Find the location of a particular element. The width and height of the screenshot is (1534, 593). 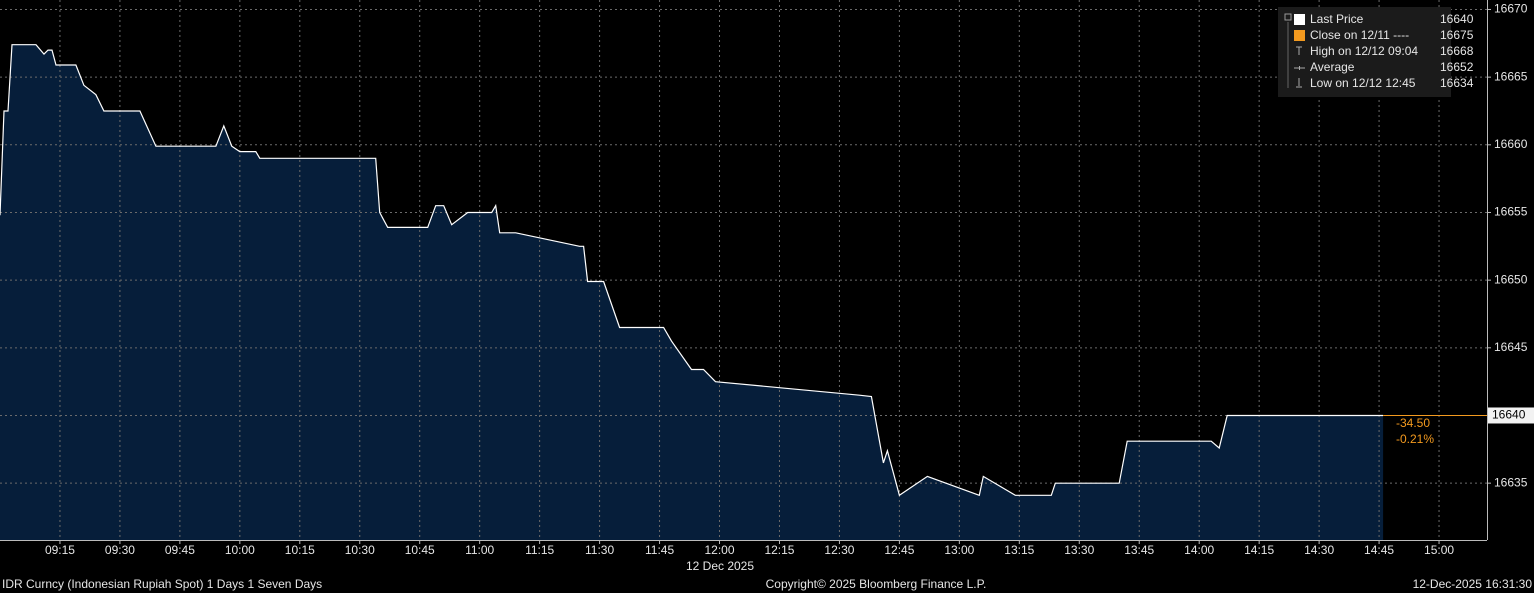

footer-bar is located at coordinates (767, 584).